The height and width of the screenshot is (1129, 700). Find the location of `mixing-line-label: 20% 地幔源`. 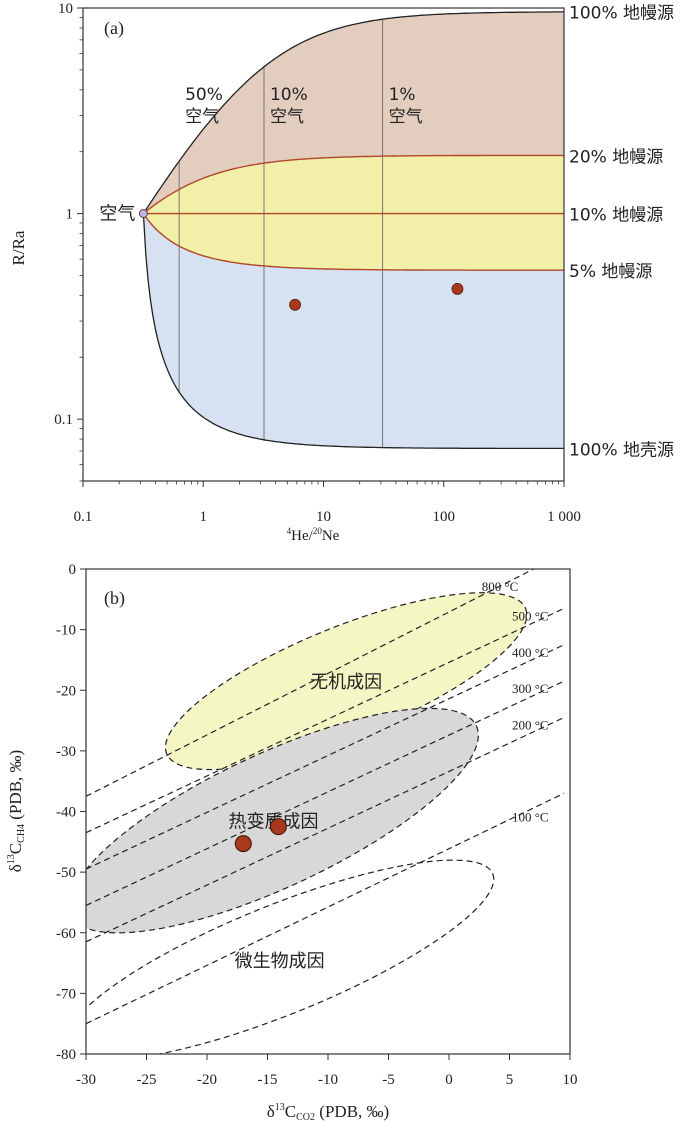

mixing-line-label: 20% 地幔源 is located at coordinates (616, 157).